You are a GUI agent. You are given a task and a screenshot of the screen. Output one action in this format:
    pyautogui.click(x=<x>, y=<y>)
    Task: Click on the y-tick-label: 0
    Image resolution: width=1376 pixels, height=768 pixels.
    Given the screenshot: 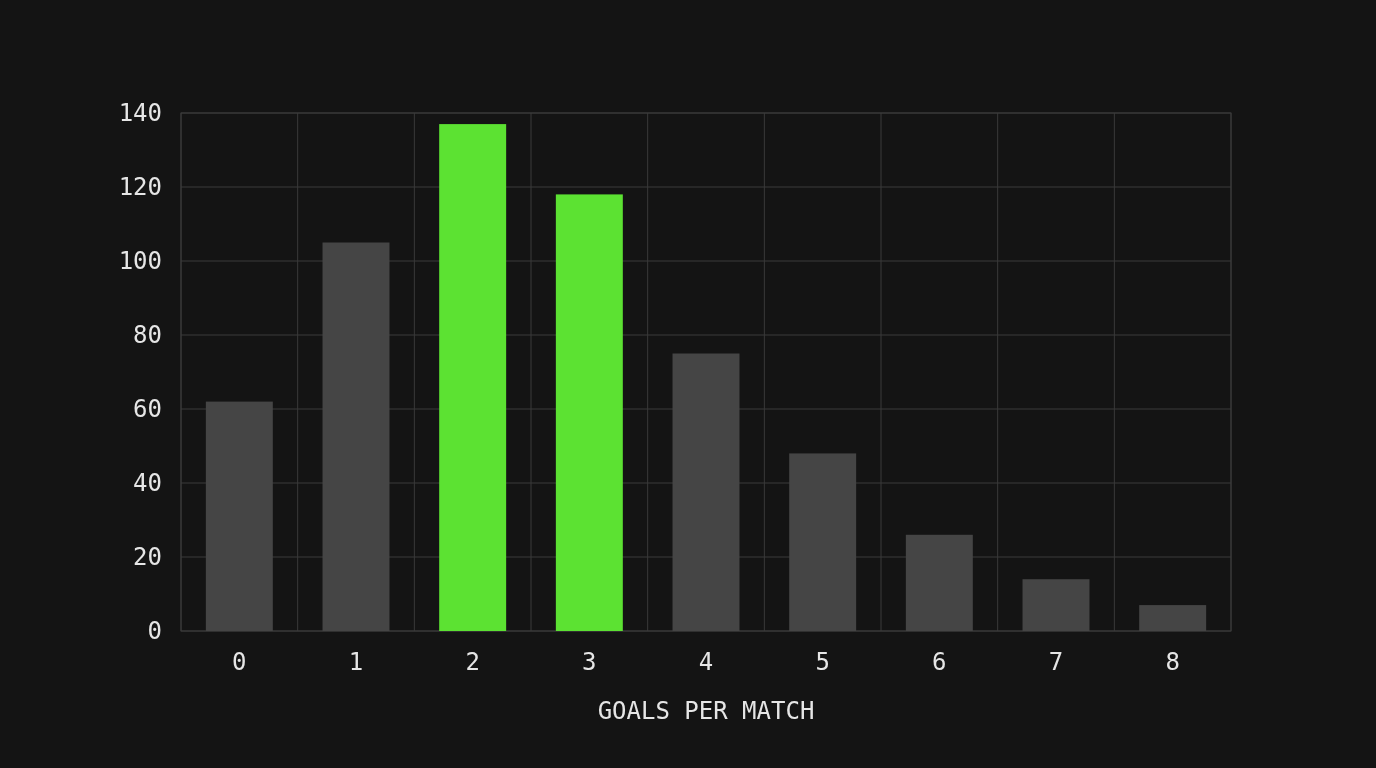 What is the action you would take?
    pyautogui.click(x=154, y=631)
    